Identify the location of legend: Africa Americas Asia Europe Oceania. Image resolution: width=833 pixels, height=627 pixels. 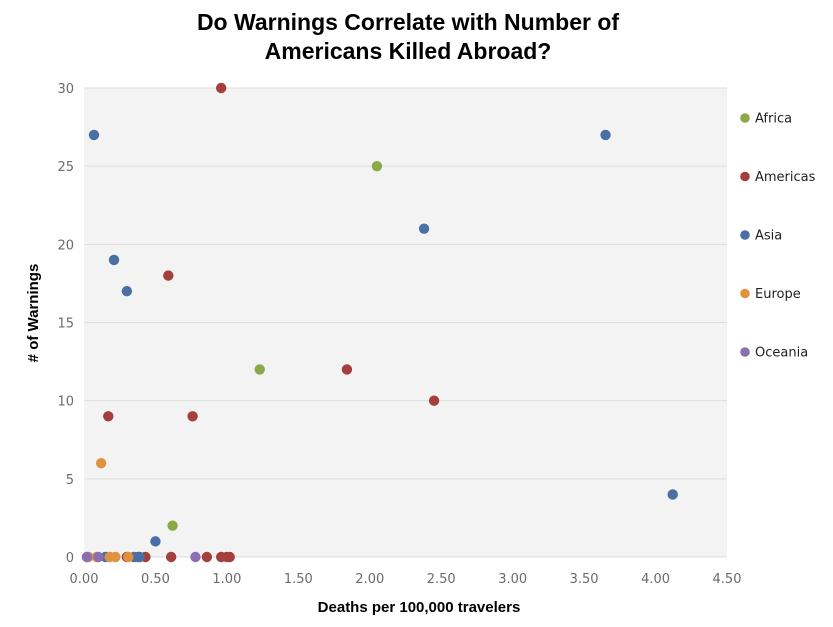
(778, 236).